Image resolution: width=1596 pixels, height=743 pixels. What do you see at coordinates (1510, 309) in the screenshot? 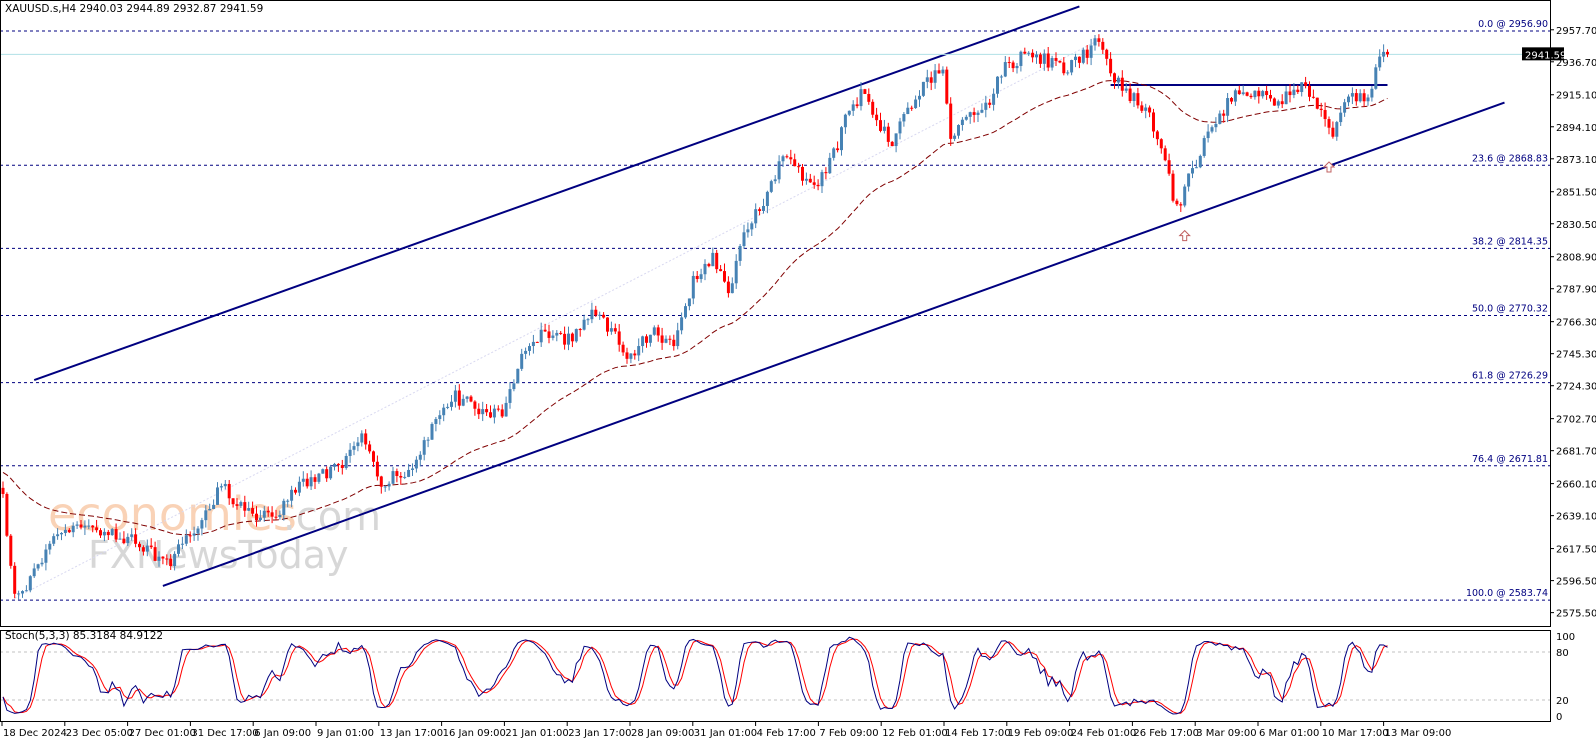
I see `fib-level-label: 50.0 @ 2770.32` at bounding box center [1510, 309].